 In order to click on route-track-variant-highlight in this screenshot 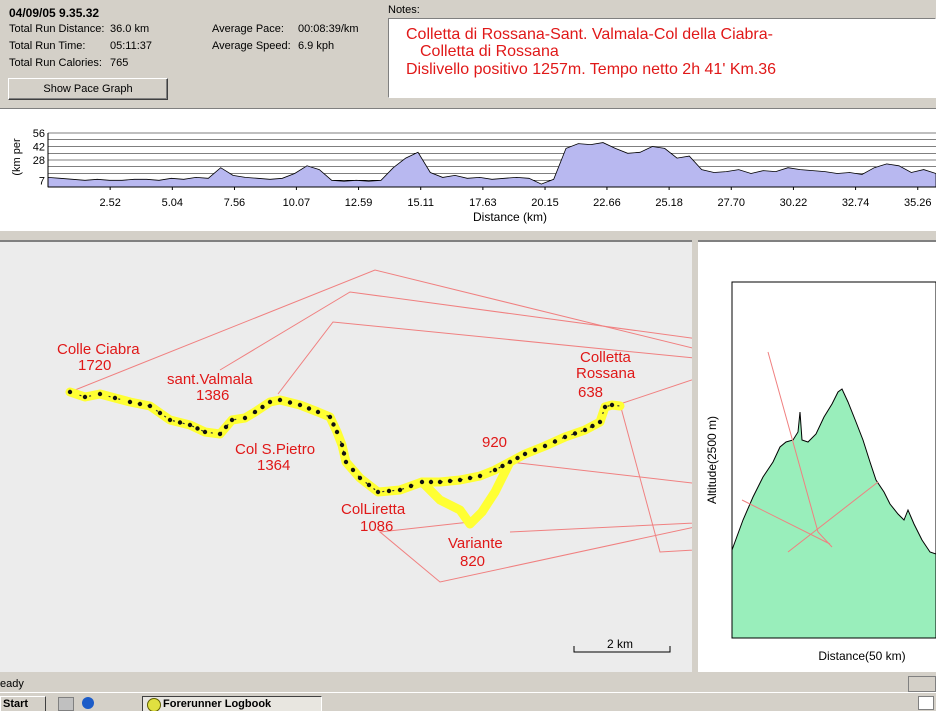, I will do `click(466, 493)`.